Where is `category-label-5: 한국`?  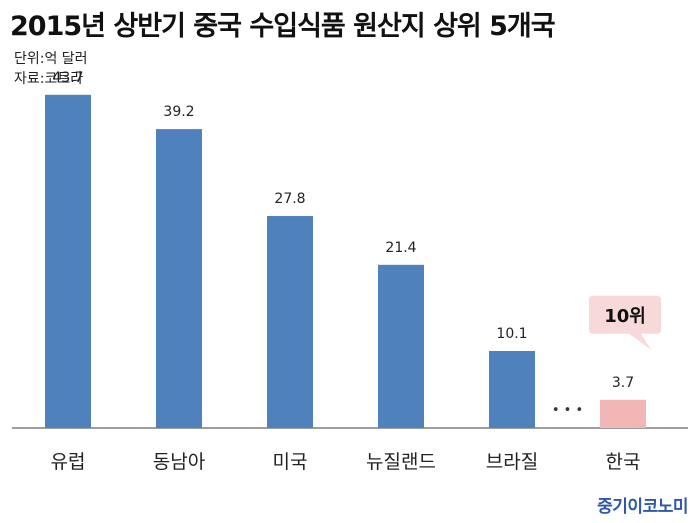
category-label-5: 한국 is located at coordinates (623, 462).